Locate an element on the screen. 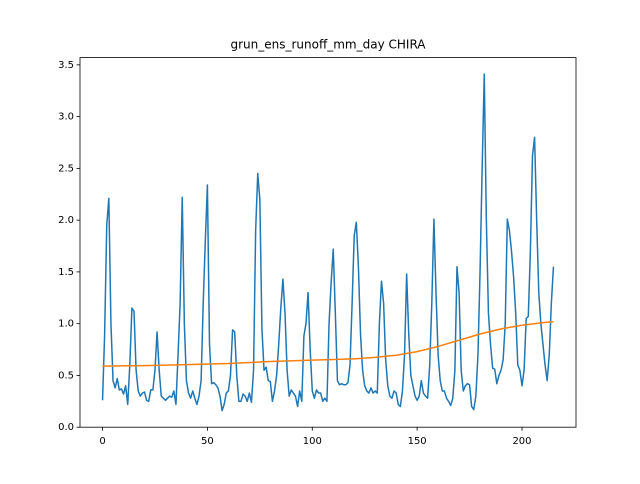 Image resolution: width=640 pixels, height=484 pixels. y-tick-label: 1.5 is located at coordinates (66, 272).